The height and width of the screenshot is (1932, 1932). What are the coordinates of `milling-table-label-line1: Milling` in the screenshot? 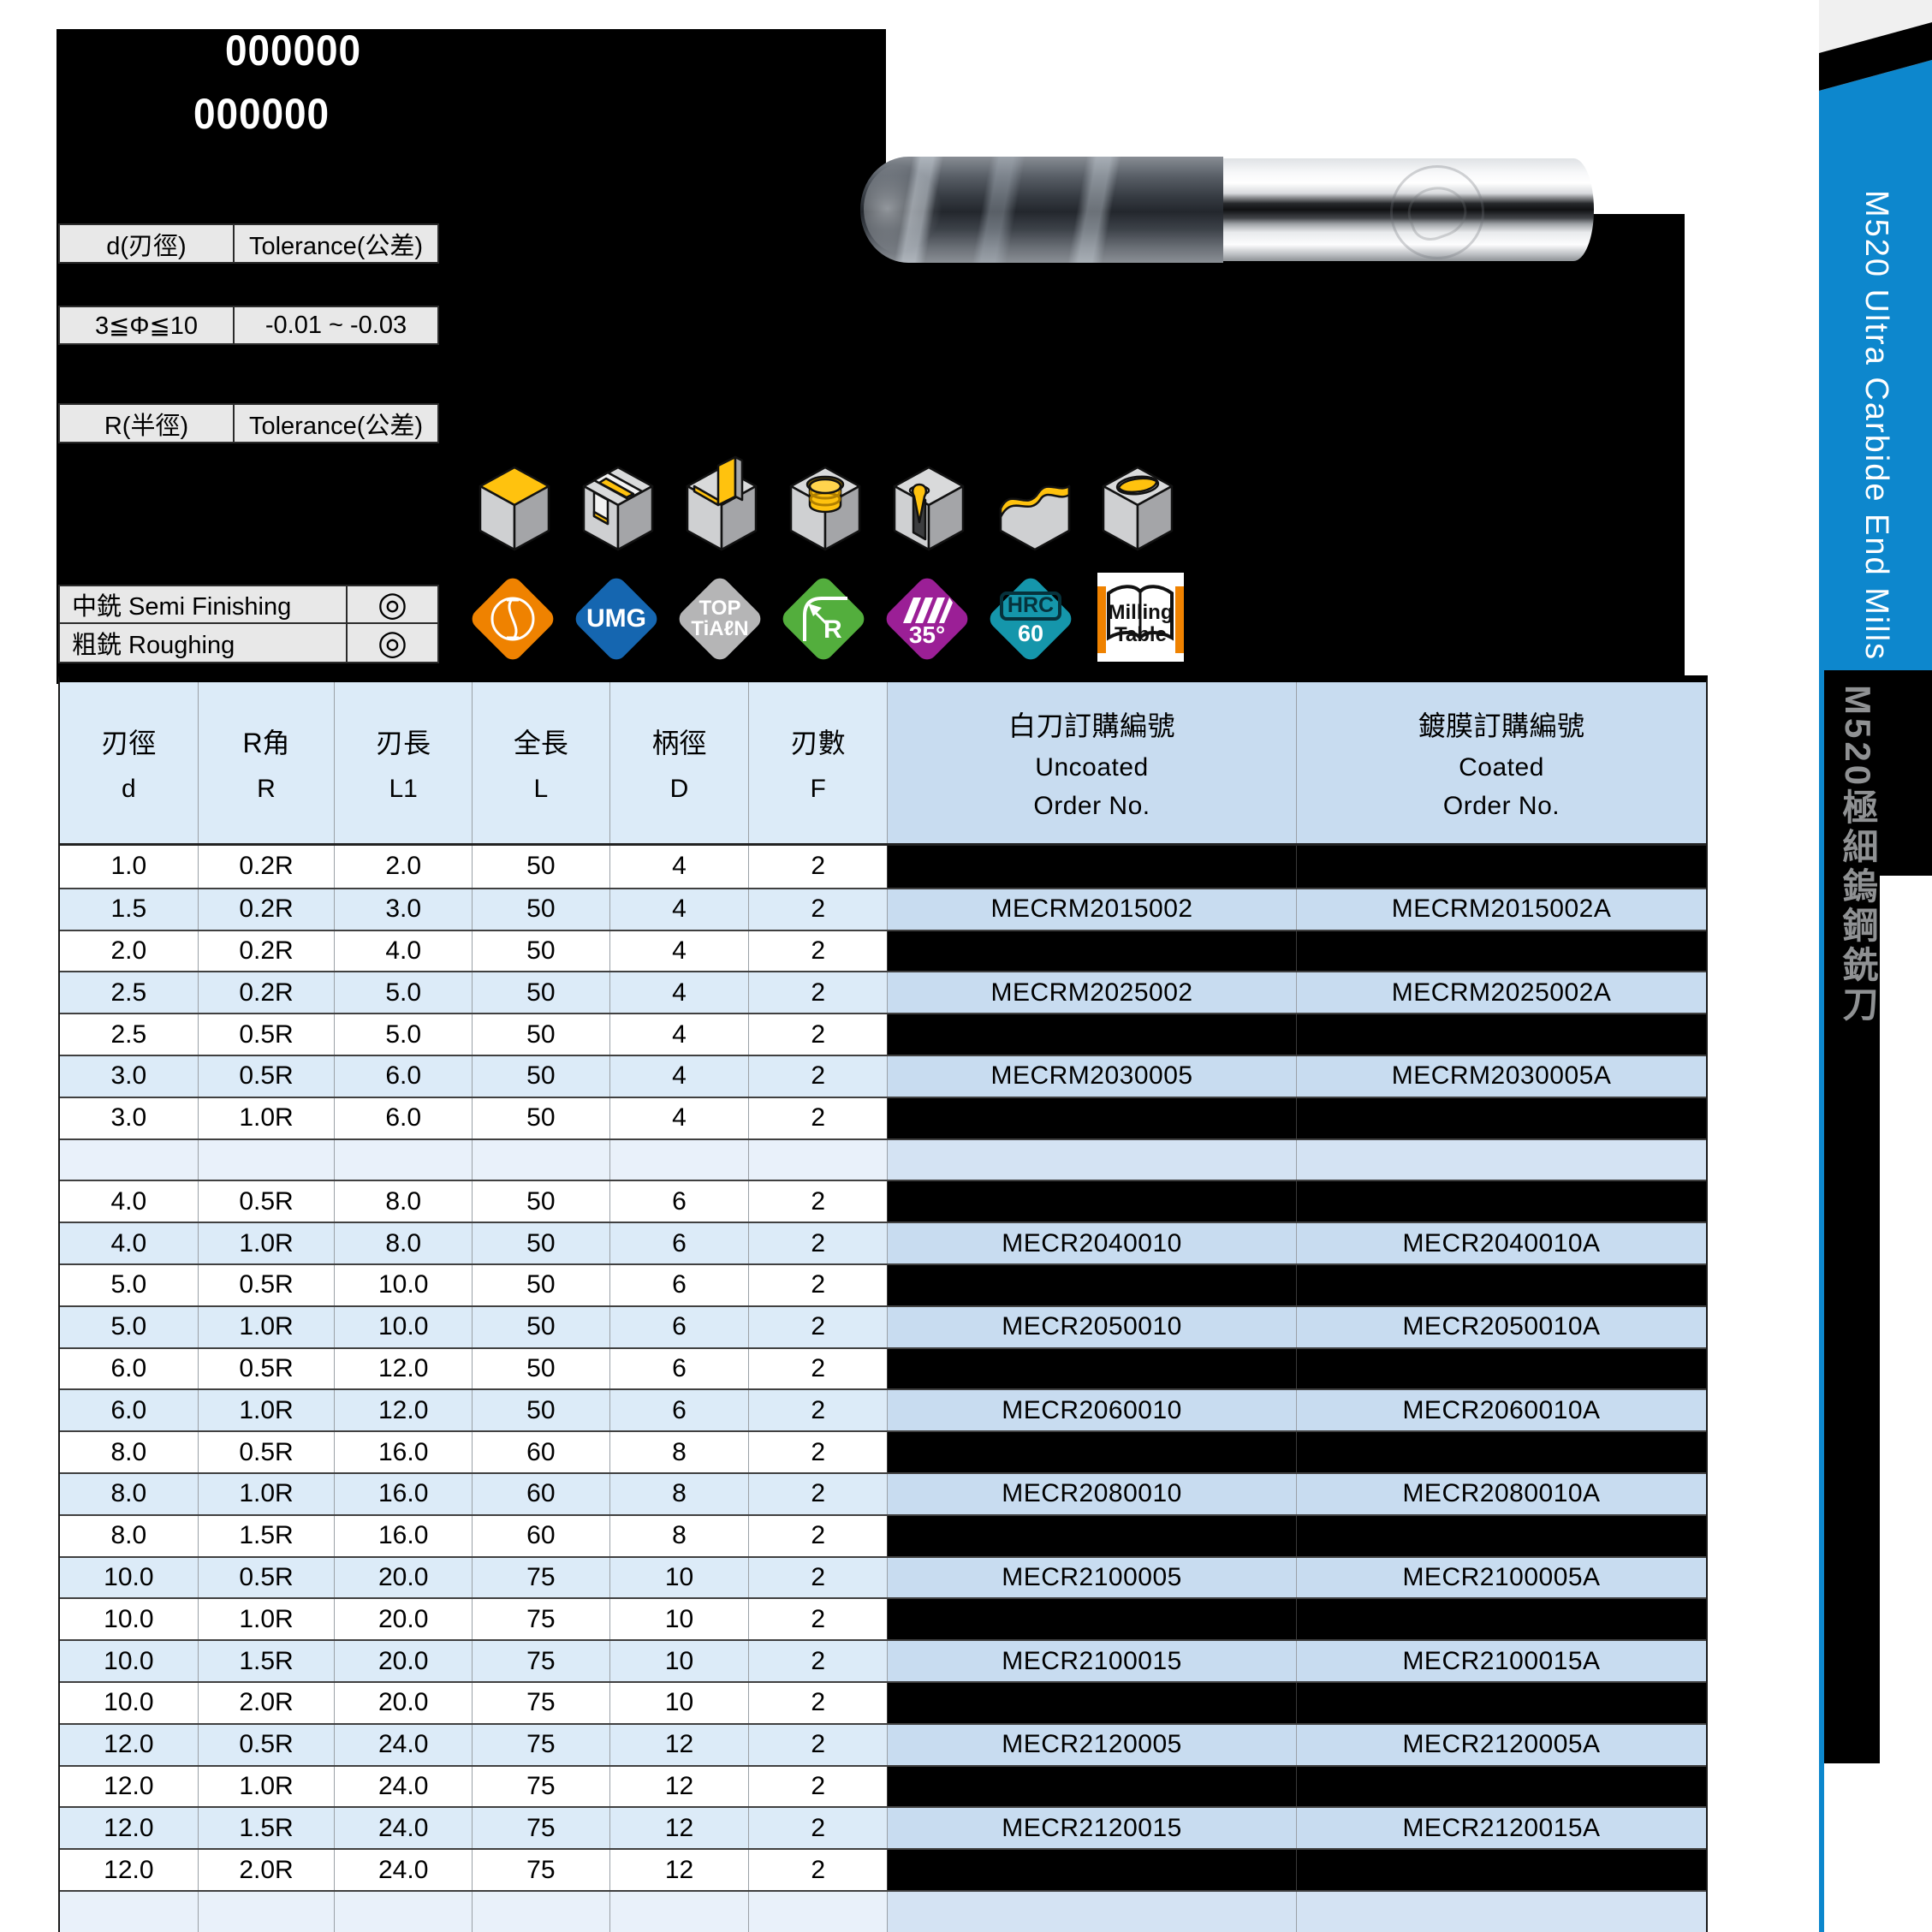 It's located at (1141, 612).